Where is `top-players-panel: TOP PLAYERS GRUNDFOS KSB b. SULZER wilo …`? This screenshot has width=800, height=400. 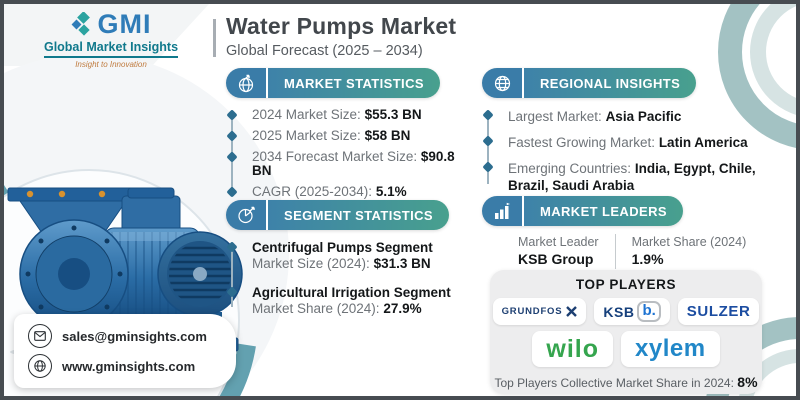 top-players-panel: TOP PLAYERS GRUNDFOS KSB b. SULZER wilo … is located at coordinates (626, 332).